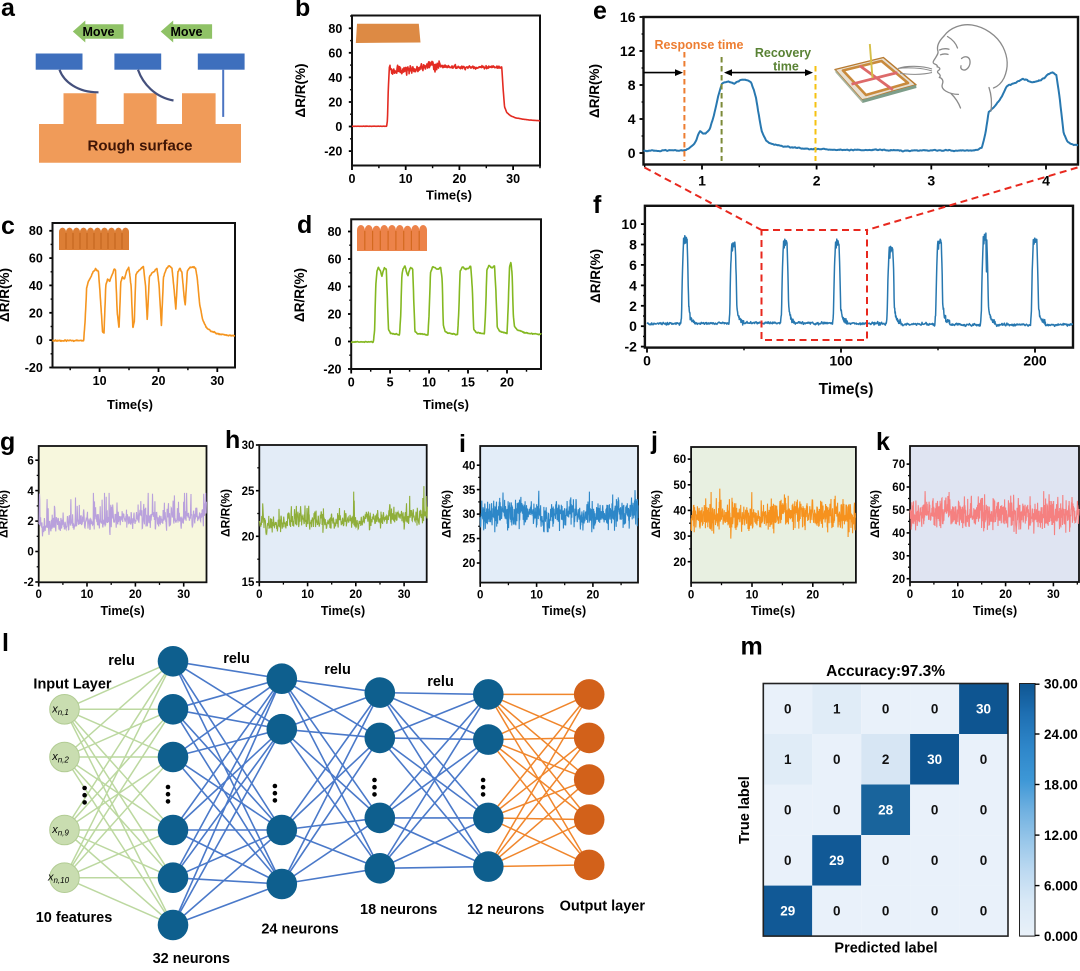 This screenshot has height=971, width=1080. Describe the element at coordinates (898, 511) in the screenshot. I see `svg-text: 50` at that location.